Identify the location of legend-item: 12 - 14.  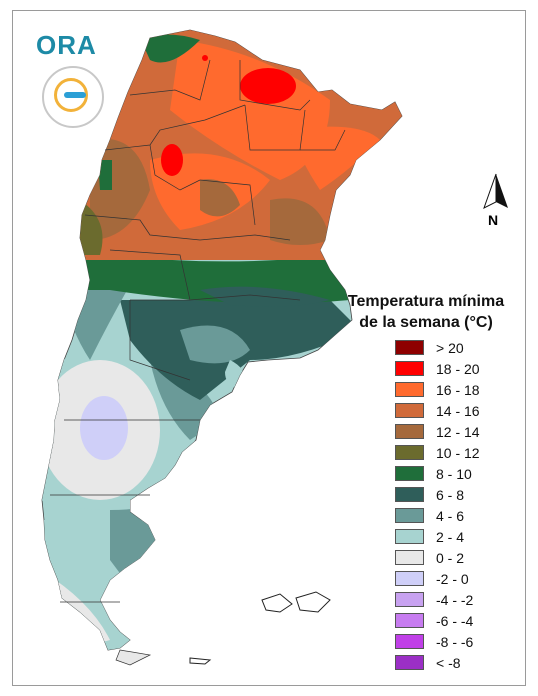
(437, 431).